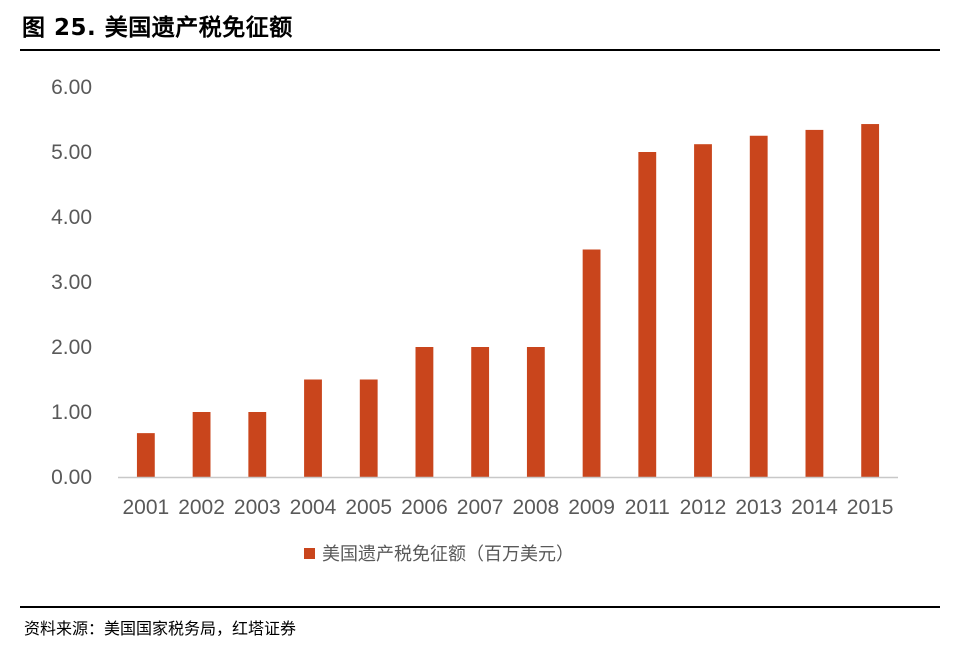 The width and height of the screenshot is (960, 656). Describe the element at coordinates (536, 507) in the screenshot. I see `x-tick-label: 2008` at that location.